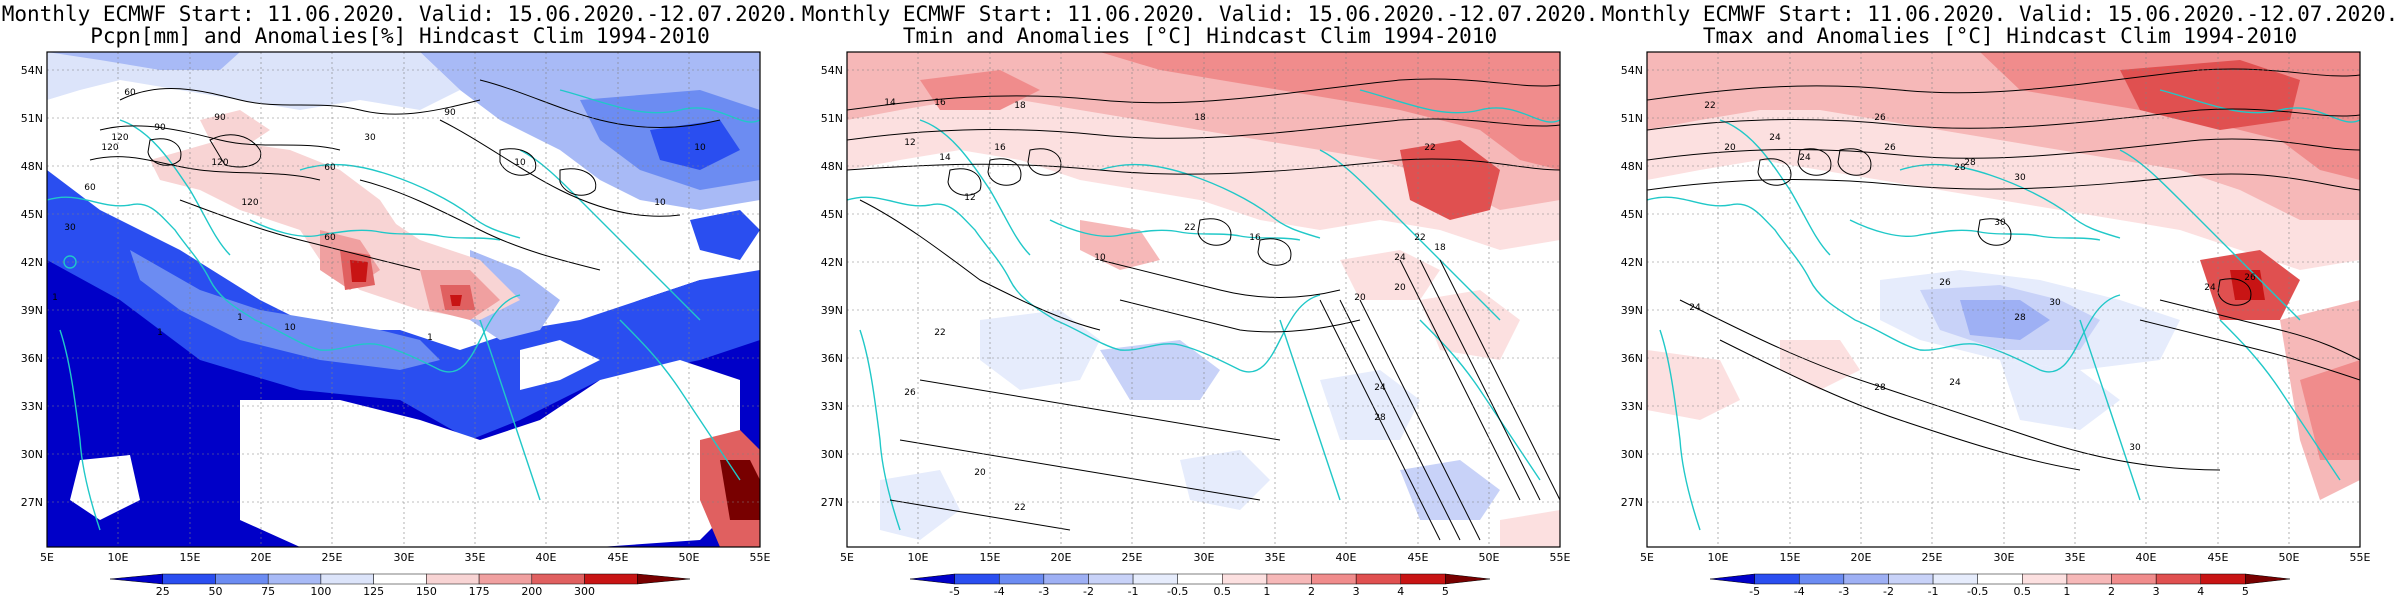  I want to click on lon-label: 30E, so click(1204, 557).